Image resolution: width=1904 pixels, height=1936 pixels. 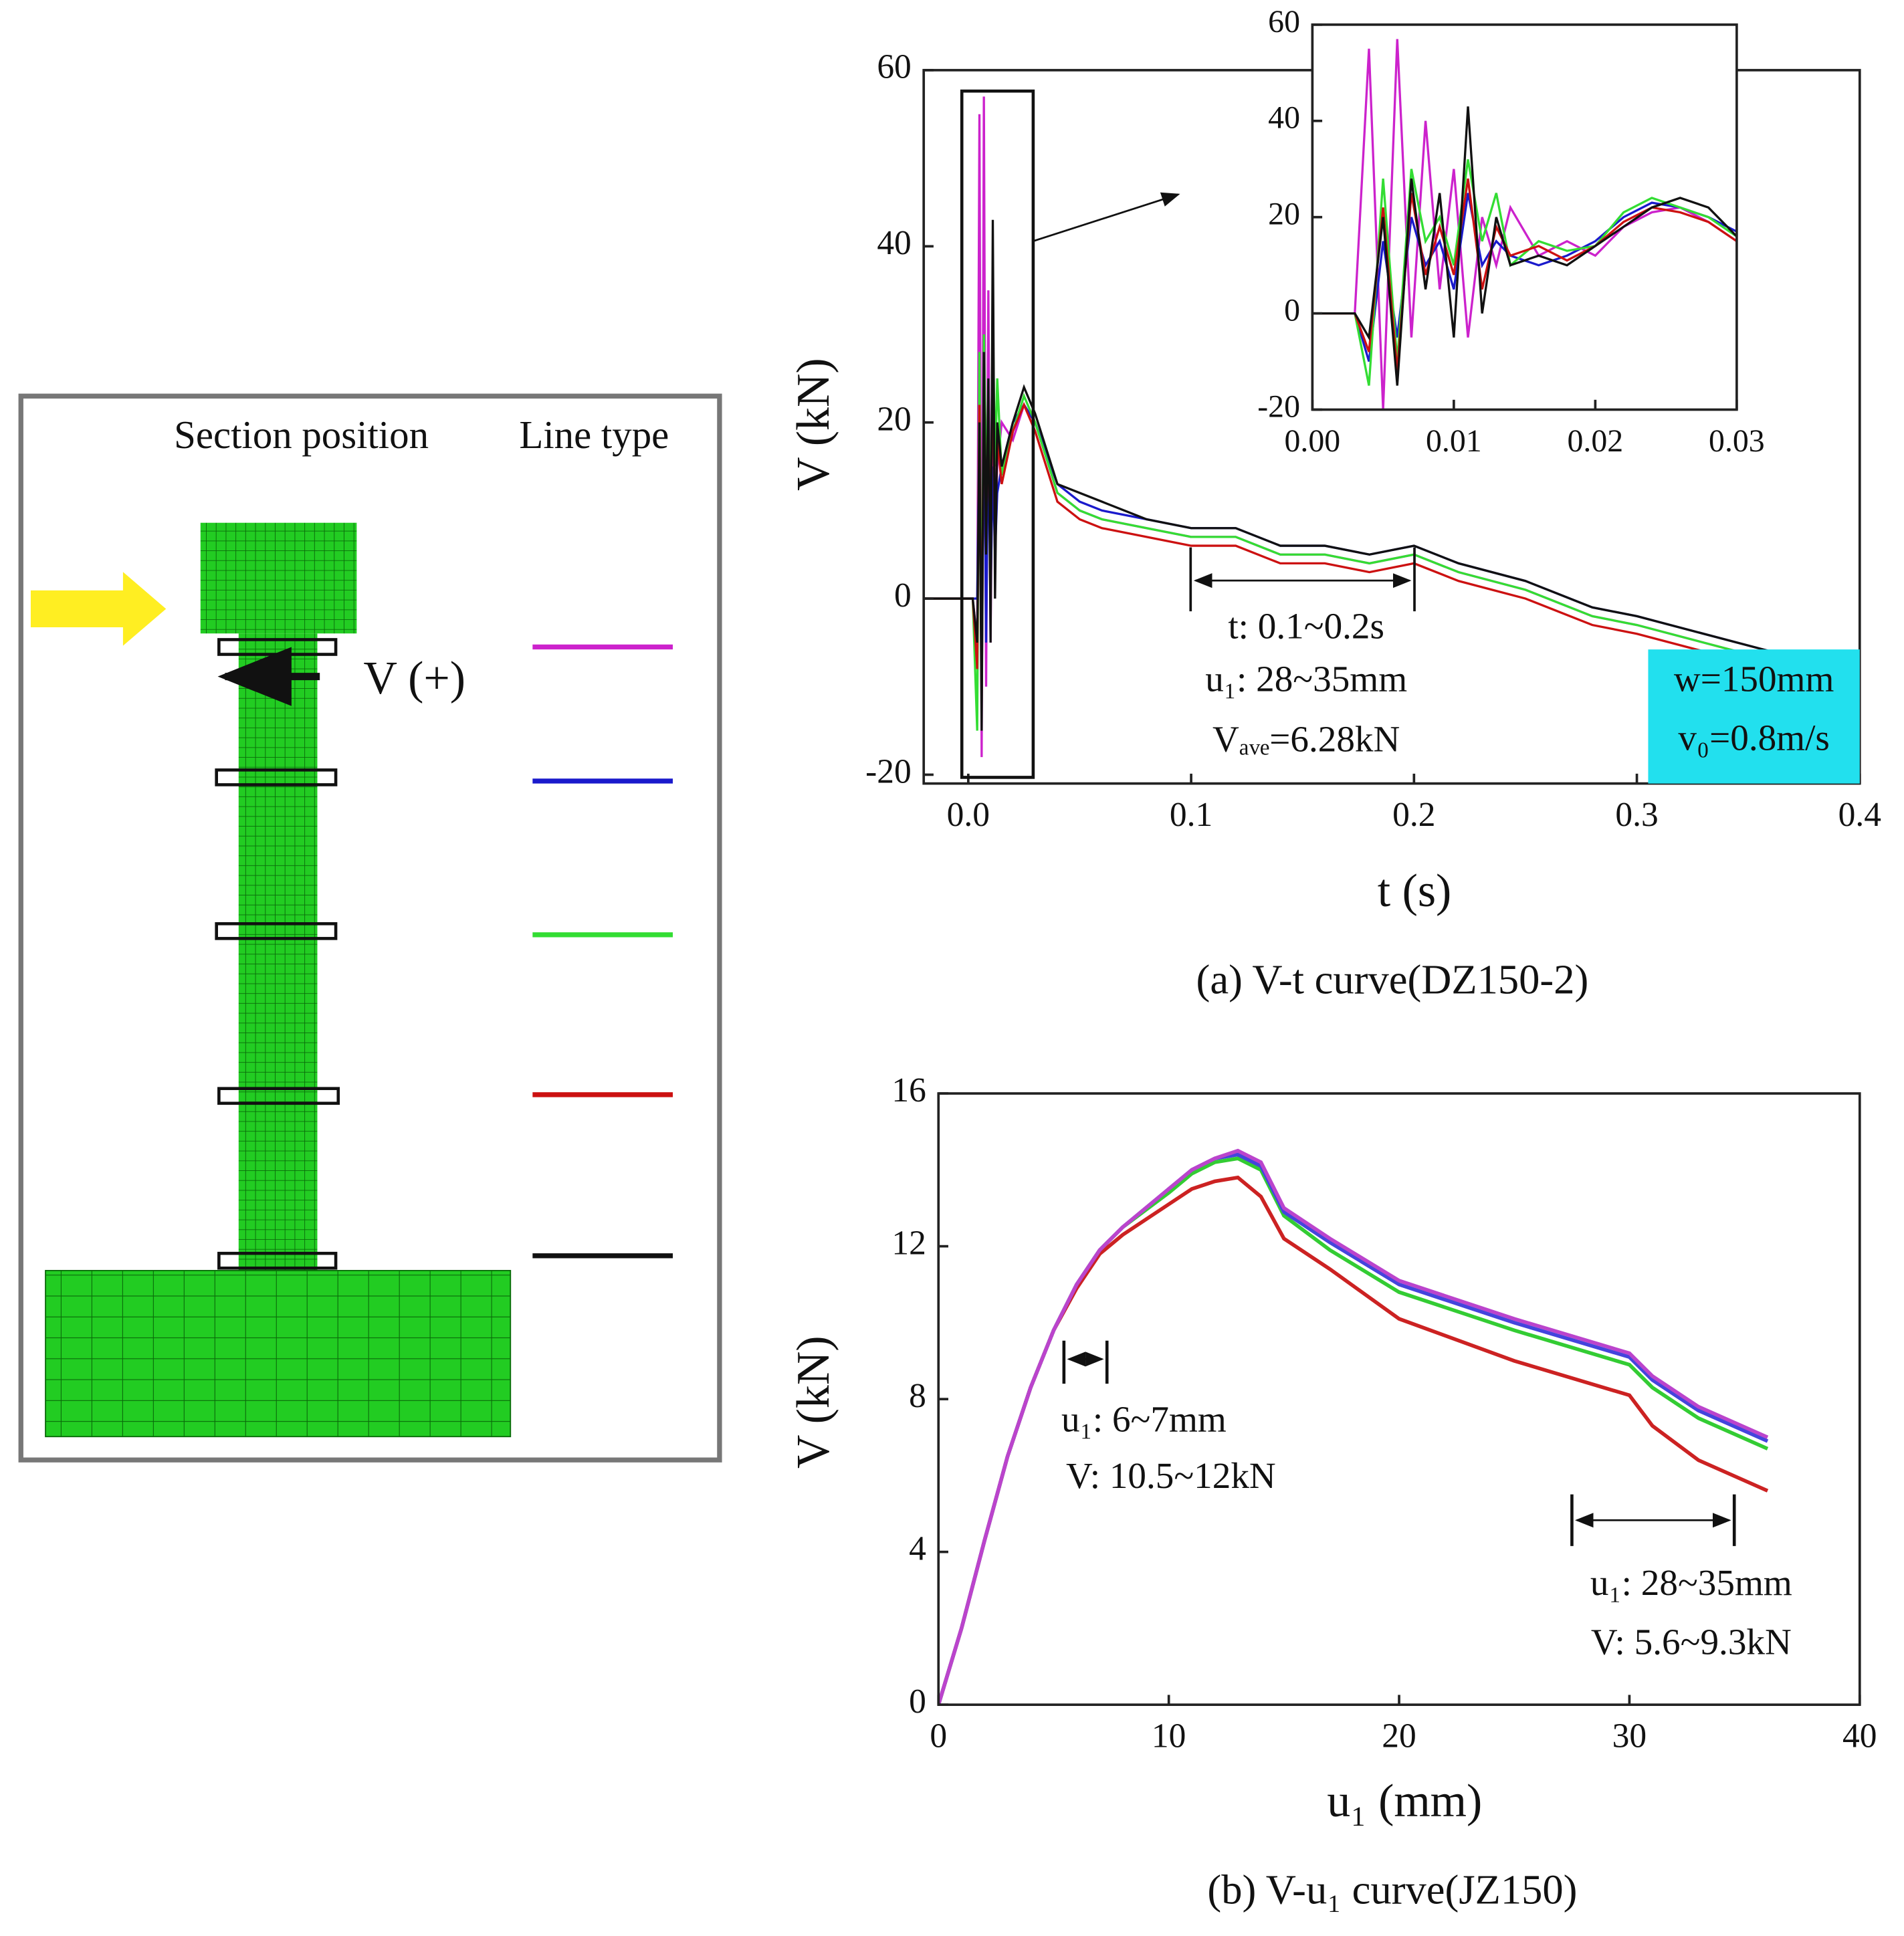 What do you see at coordinates (938, 1736) in the screenshot?
I see `x-tick-label: 0` at bounding box center [938, 1736].